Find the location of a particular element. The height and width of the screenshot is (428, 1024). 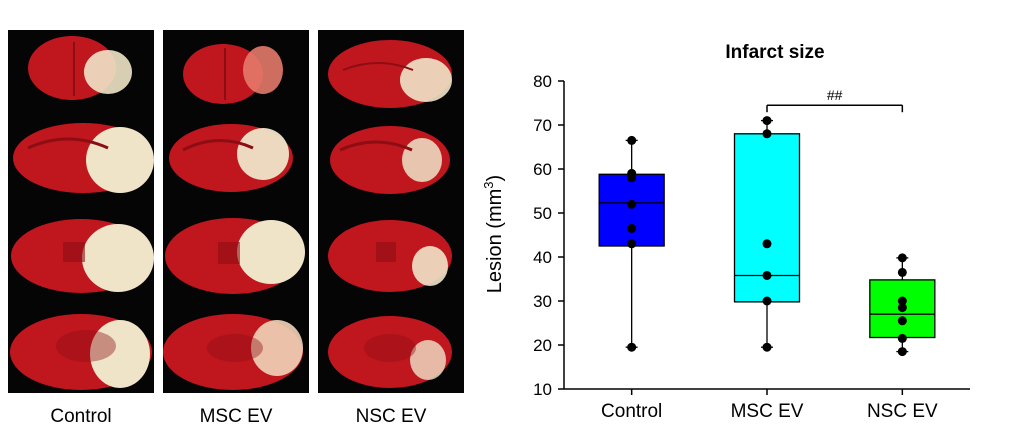

panel-control is located at coordinates (81, 211).